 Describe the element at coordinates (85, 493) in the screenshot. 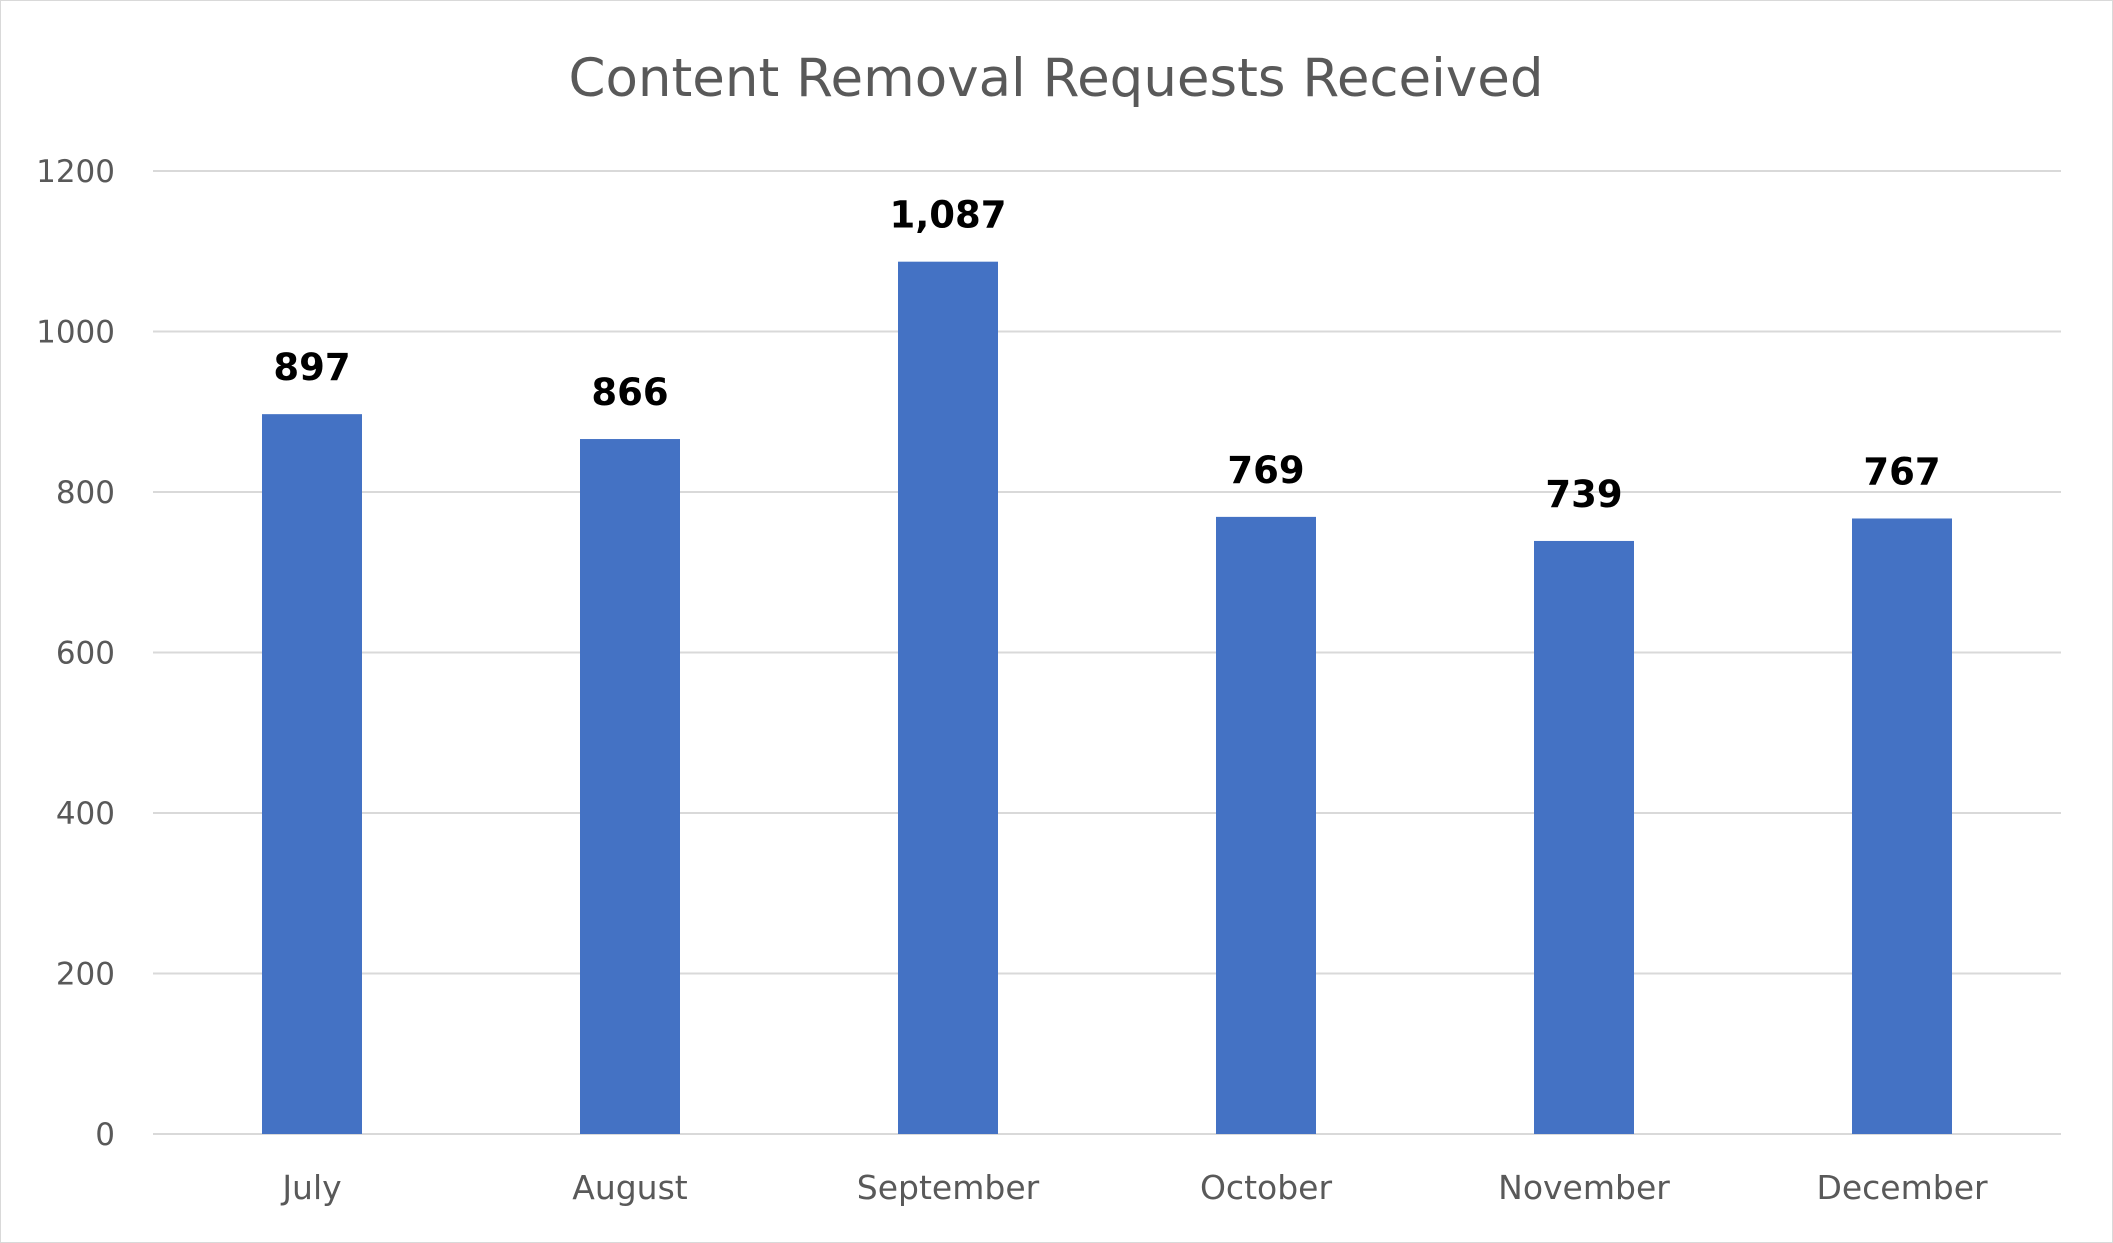

I see `y-tick-800: 800` at that location.